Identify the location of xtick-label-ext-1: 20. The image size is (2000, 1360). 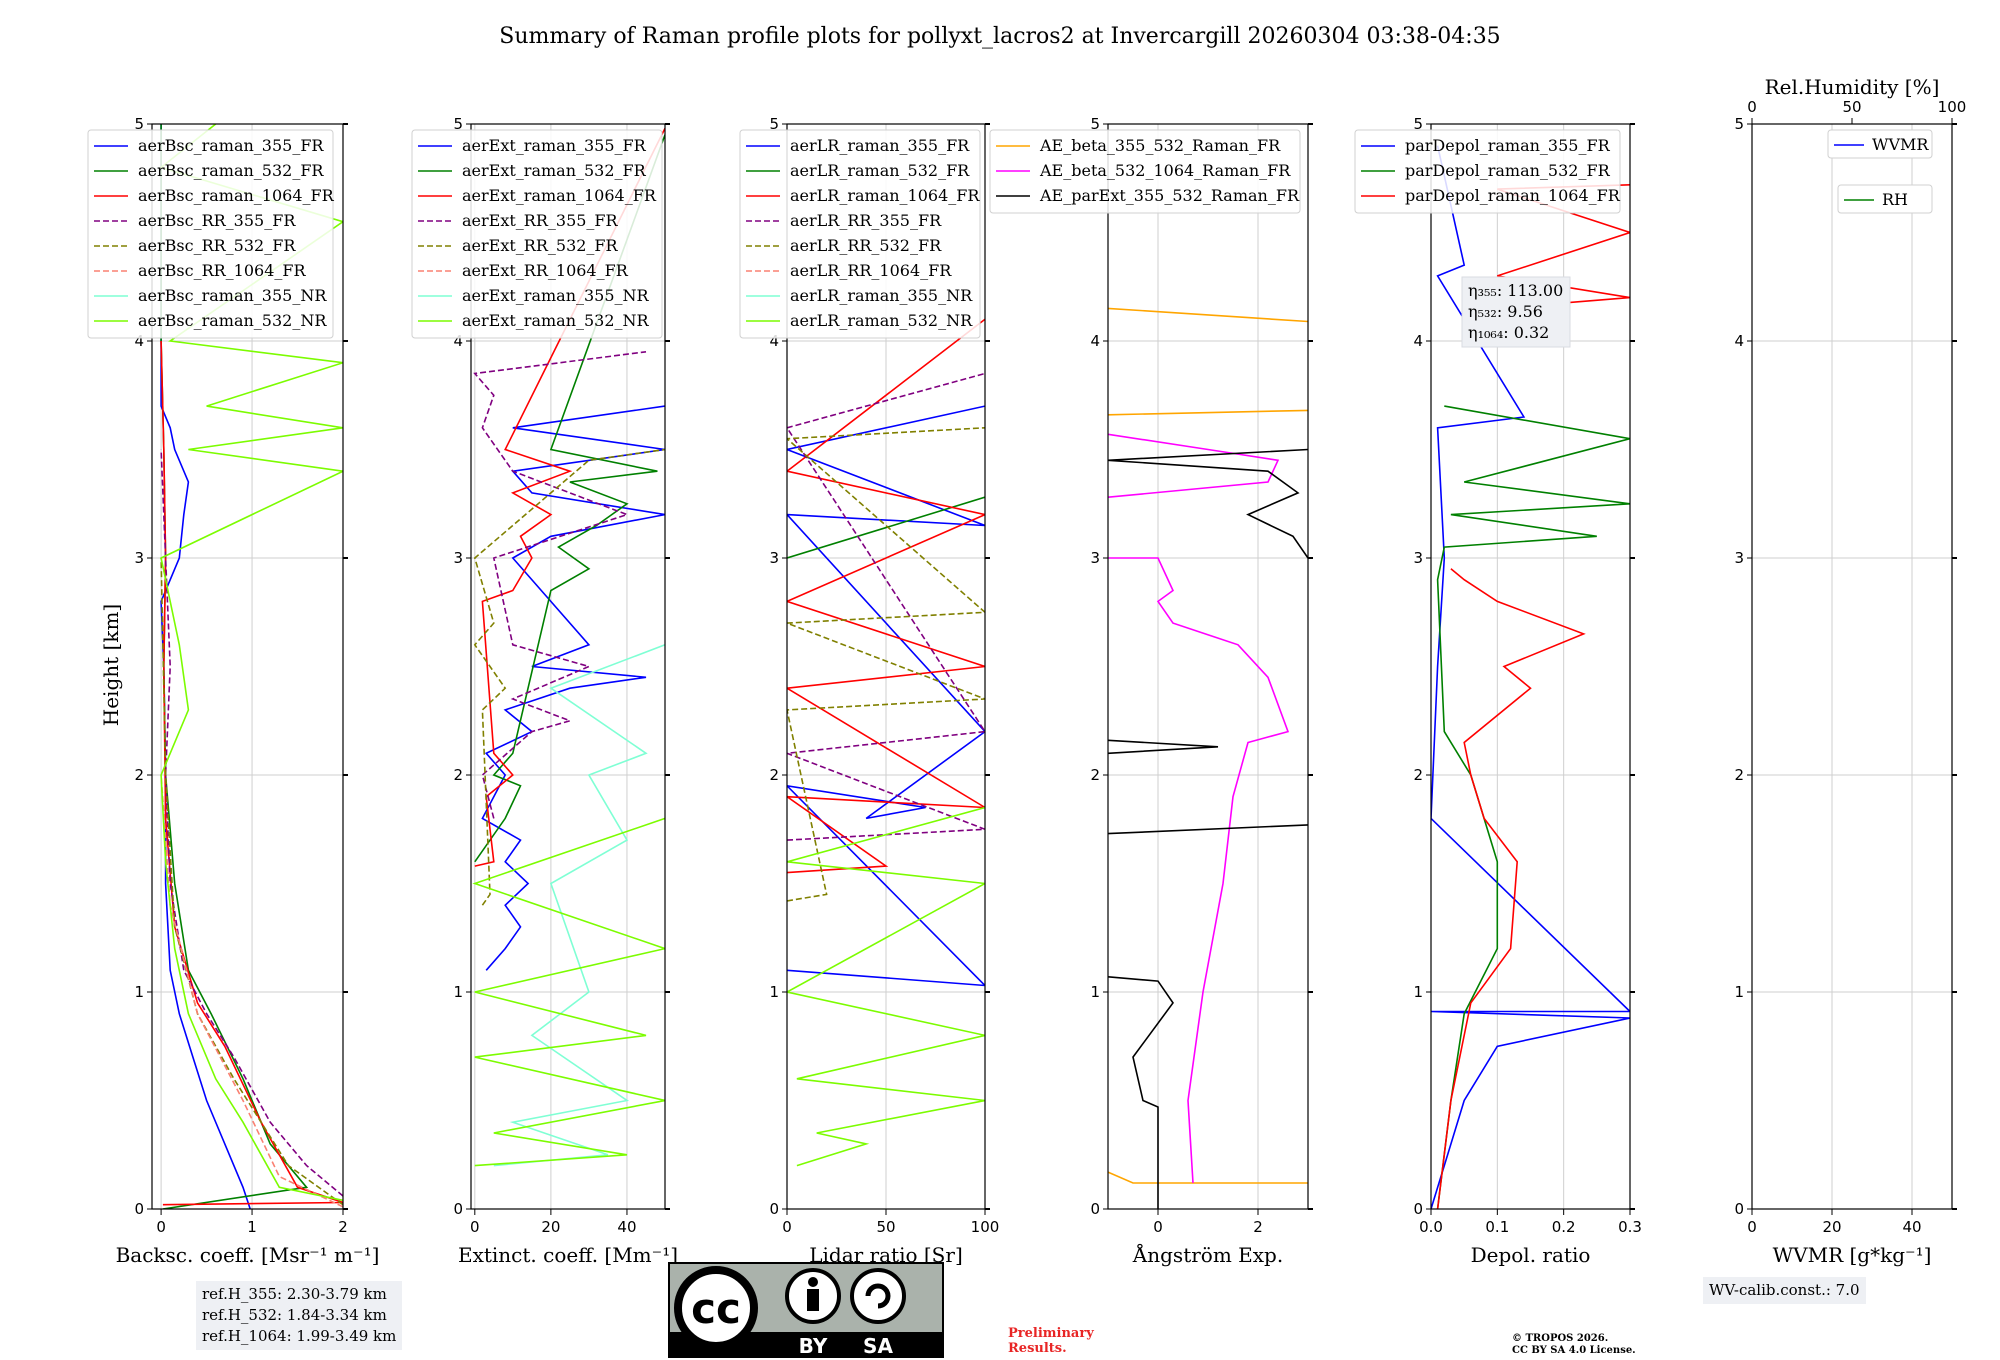
(550, 1227).